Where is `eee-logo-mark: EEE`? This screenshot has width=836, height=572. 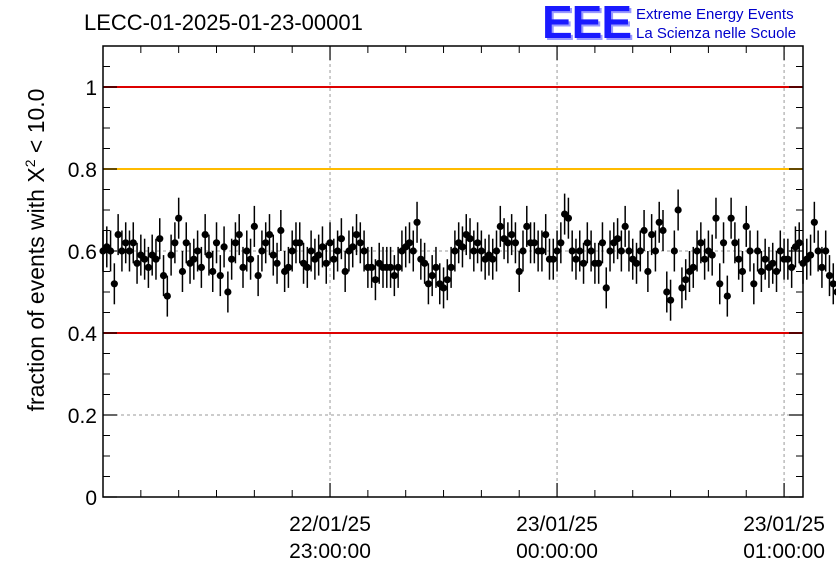 eee-logo-mark: EEE is located at coordinates (587, 24).